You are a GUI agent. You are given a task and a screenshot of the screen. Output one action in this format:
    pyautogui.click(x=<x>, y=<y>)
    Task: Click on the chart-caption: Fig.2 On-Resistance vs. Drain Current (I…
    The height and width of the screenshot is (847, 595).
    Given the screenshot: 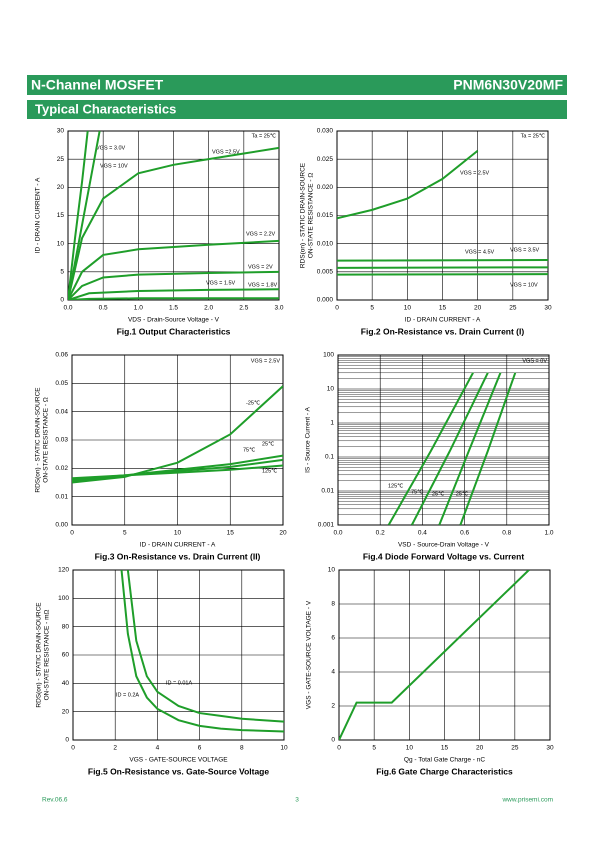 What is the action you would take?
    pyautogui.click(x=443, y=331)
    